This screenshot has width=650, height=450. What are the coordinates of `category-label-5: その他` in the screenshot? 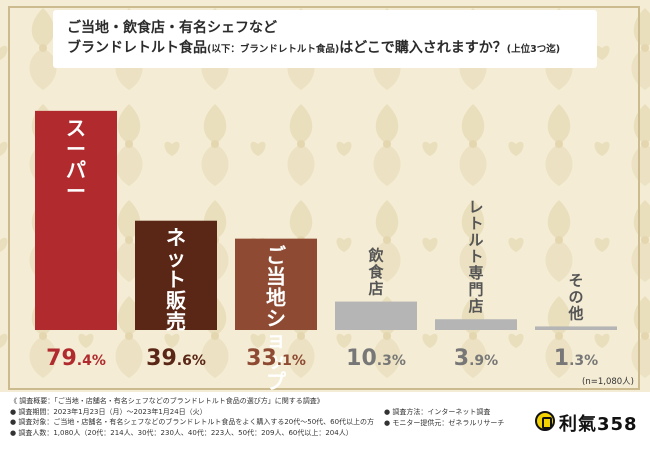 It's located at (575, 296).